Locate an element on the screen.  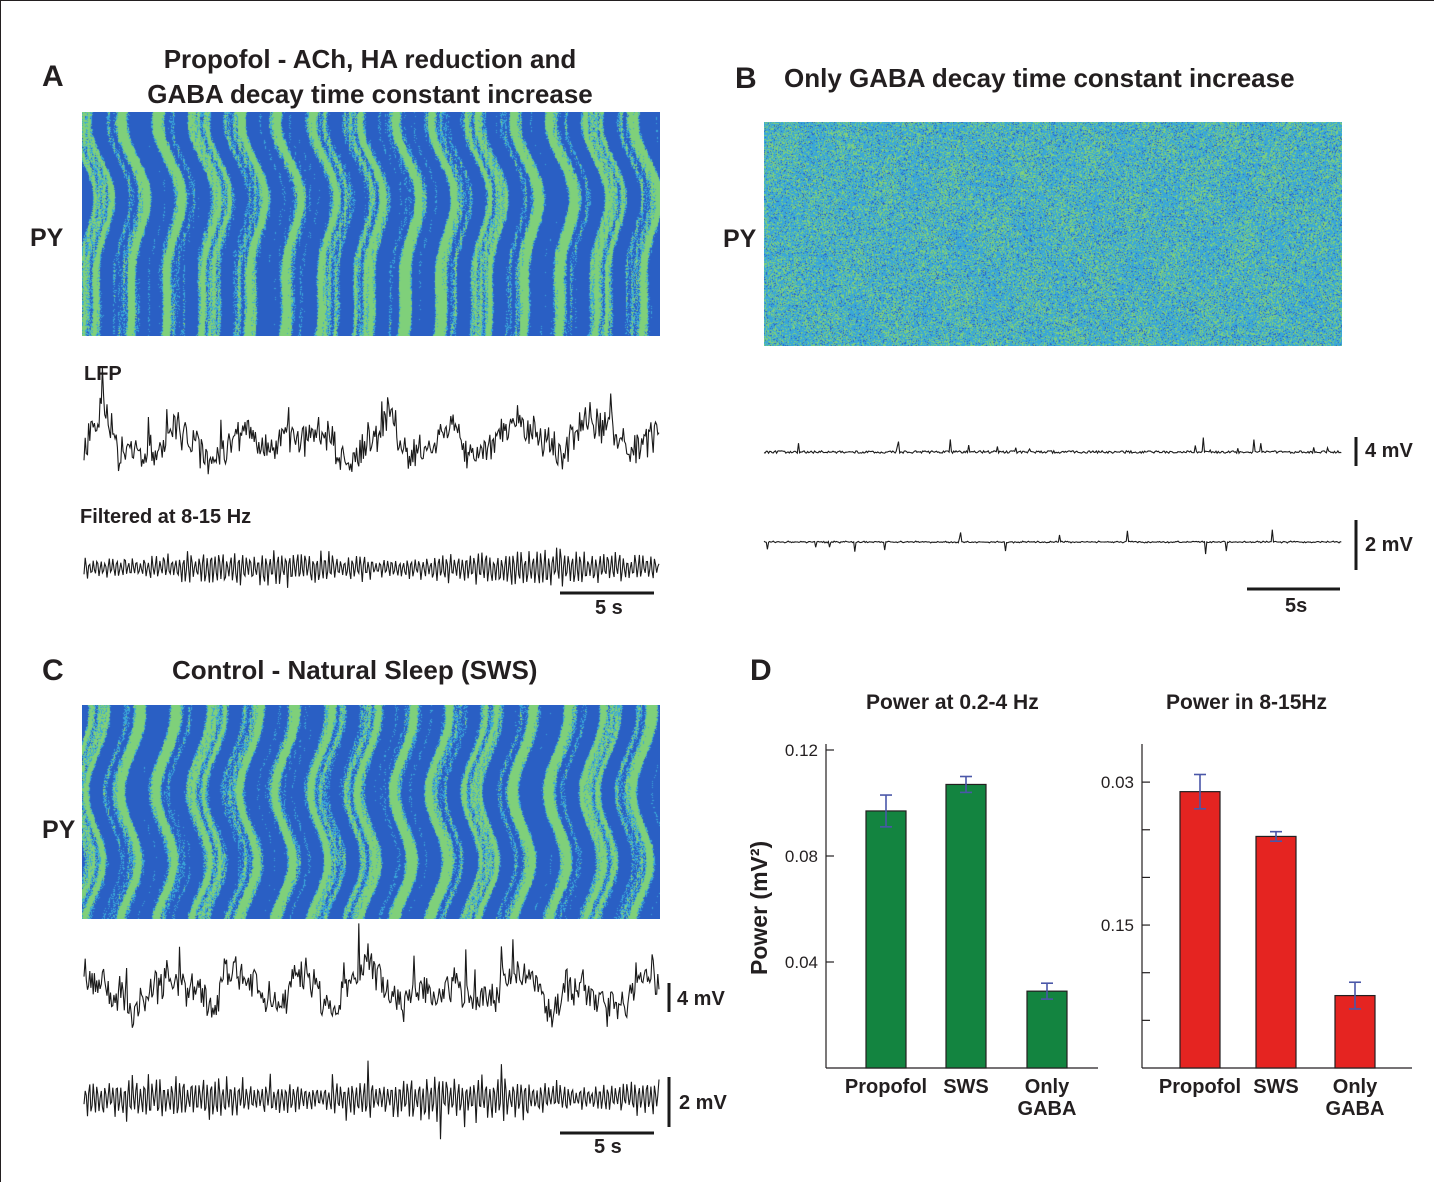
panel-a-time-scale-label: 5 s is located at coordinates (609, 608).